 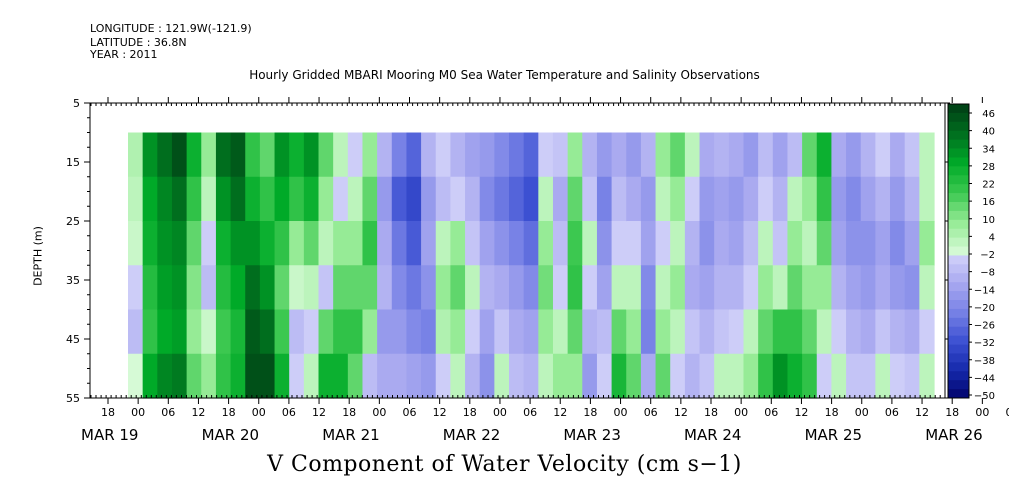 What do you see at coordinates (73, 280) in the screenshot?
I see `y-tick-label: 35` at bounding box center [73, 280].